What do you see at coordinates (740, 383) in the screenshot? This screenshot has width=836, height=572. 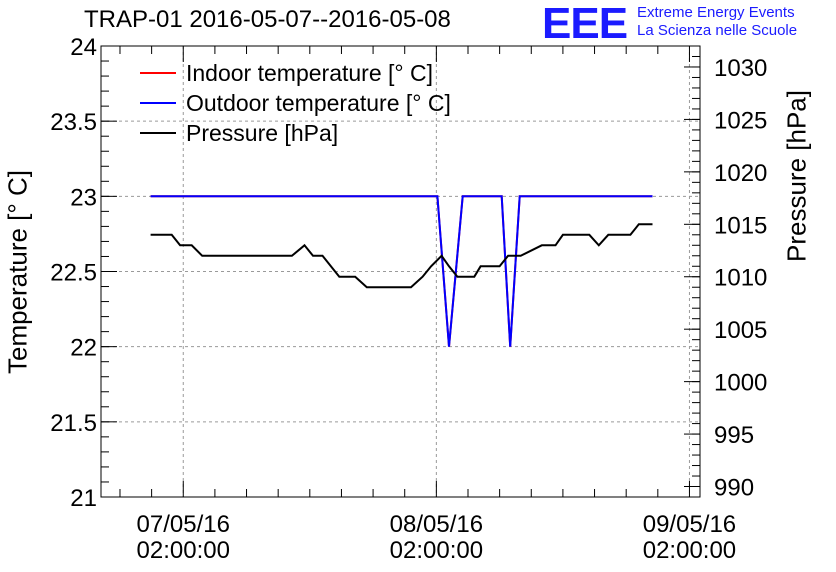 I see `y-tick-label-right: 1000` at bounding box center [740, 383].